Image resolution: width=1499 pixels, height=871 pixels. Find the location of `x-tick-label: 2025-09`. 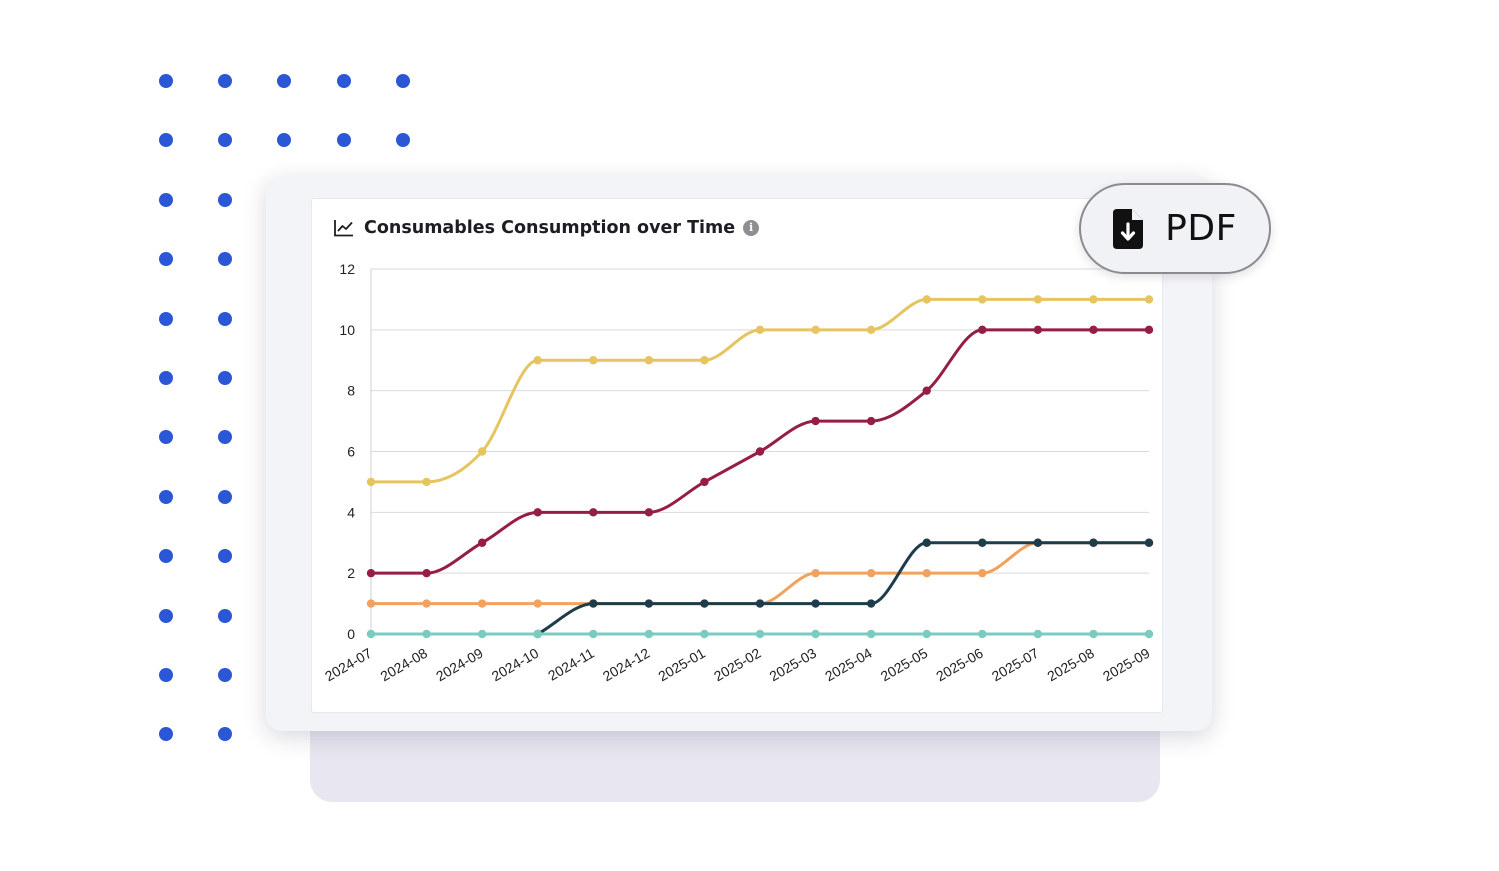

x-tick-label: 2025-09 is located at coordinates (1126, 665).